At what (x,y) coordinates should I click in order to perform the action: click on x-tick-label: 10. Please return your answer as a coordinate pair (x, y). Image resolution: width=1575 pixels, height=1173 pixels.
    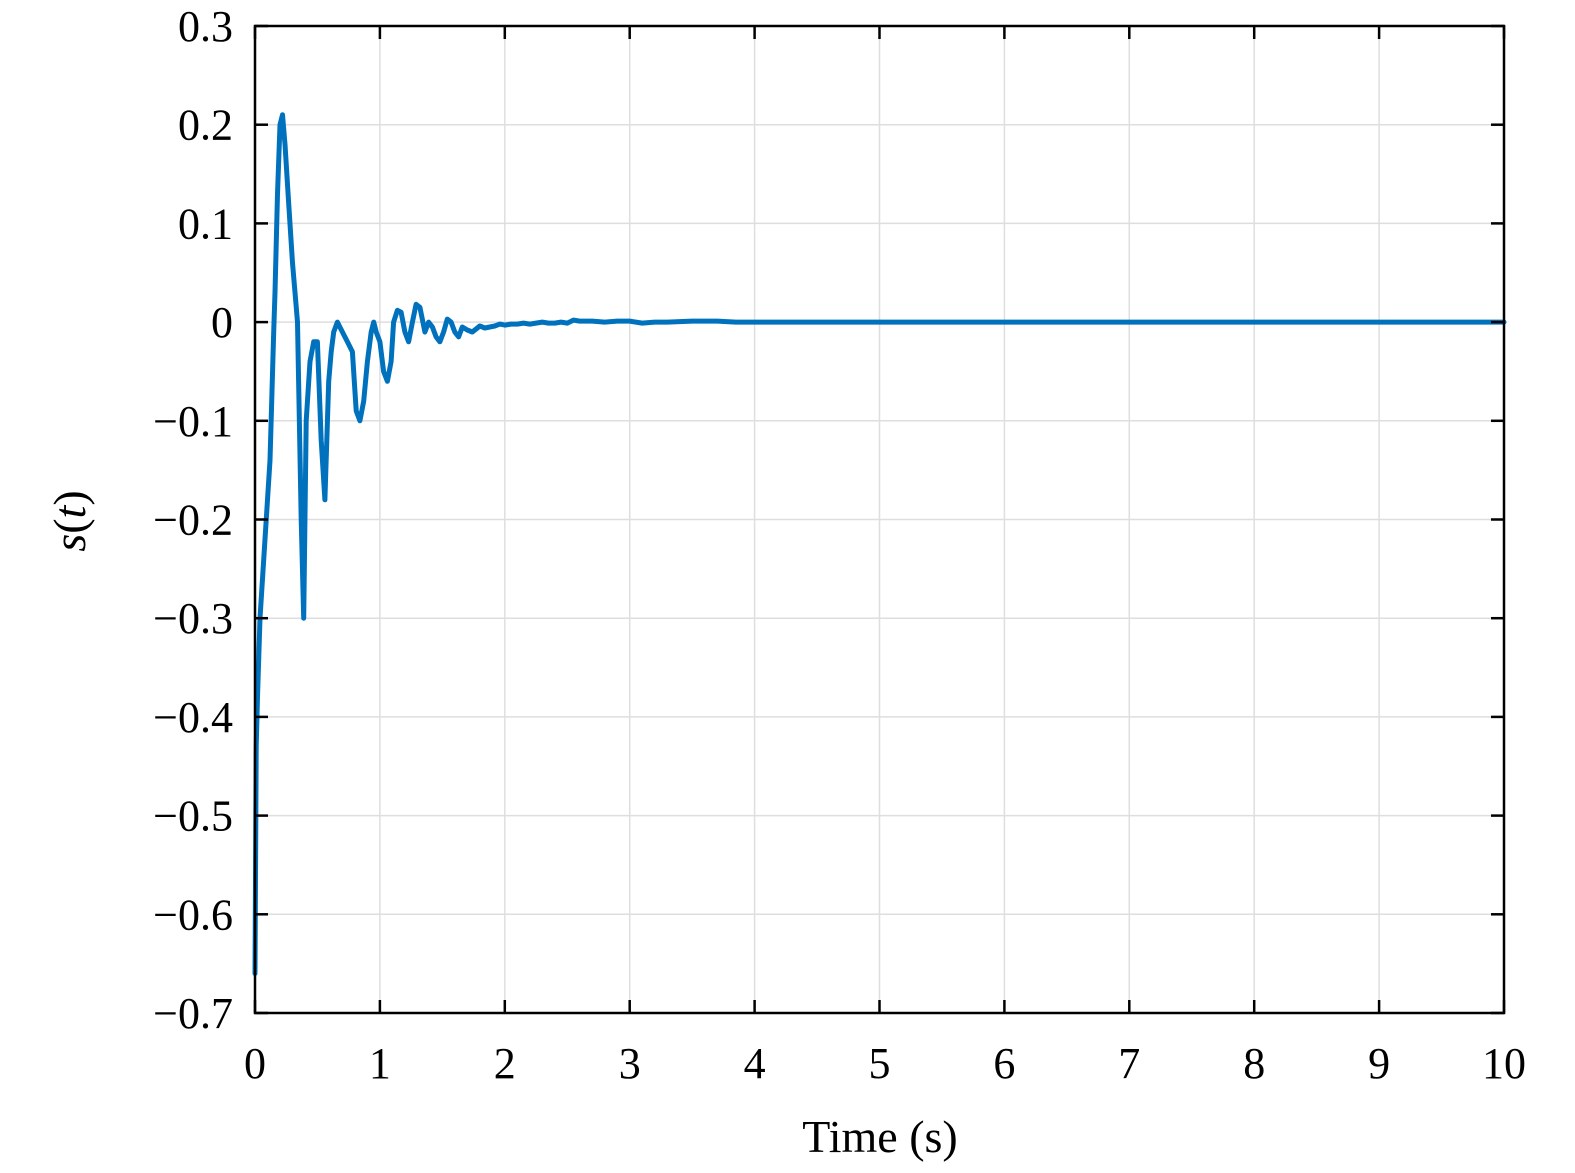
    Looking at the image, I should click on (1504, 1063).